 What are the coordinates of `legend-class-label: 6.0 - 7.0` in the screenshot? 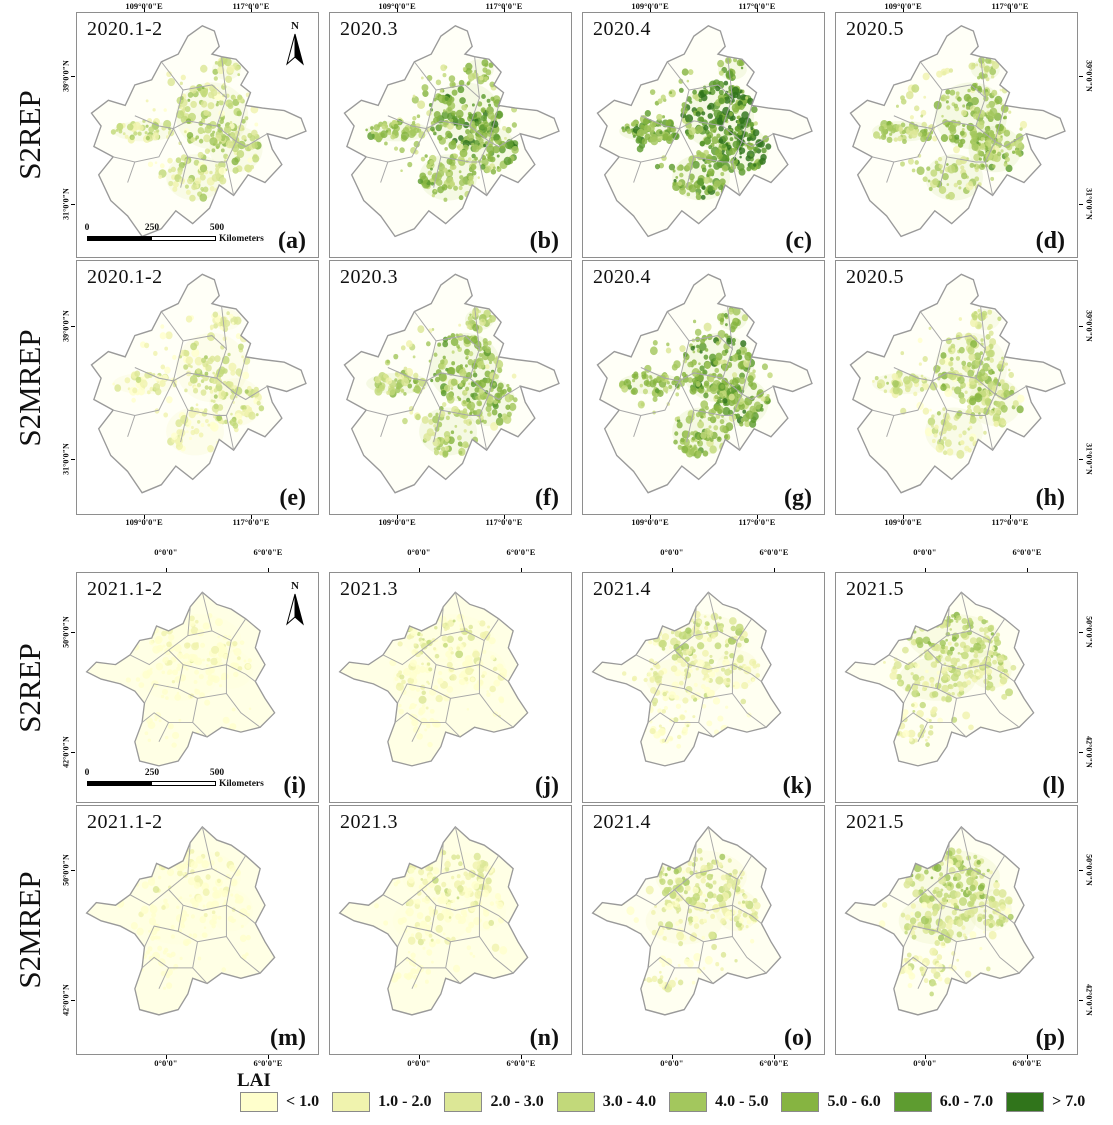 It's located at (966, 1101).